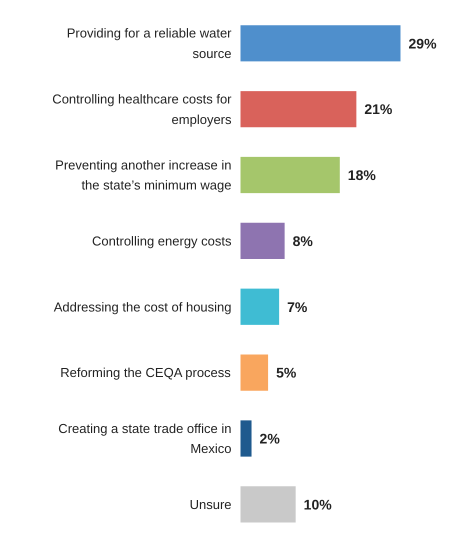 This screenshot has width=453, height=548. I want to click on y-tick-label: Creating a state trade office in Mexico, so click(145, 438).